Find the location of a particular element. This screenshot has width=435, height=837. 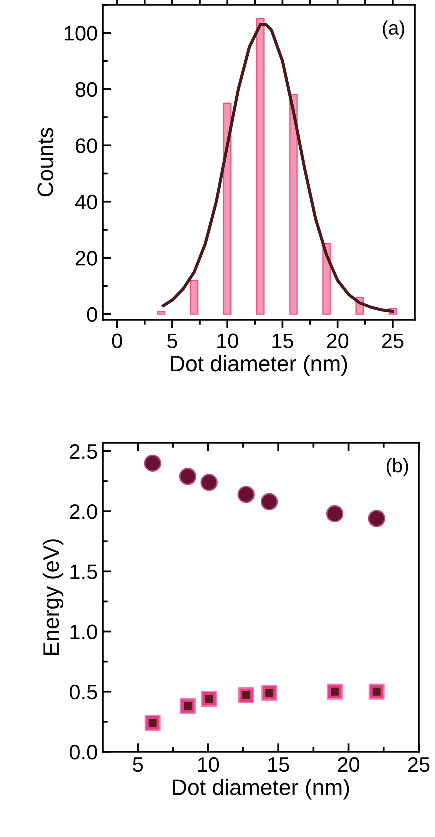

y-tick-label: 2.5 is located at coordinates (84, 452).